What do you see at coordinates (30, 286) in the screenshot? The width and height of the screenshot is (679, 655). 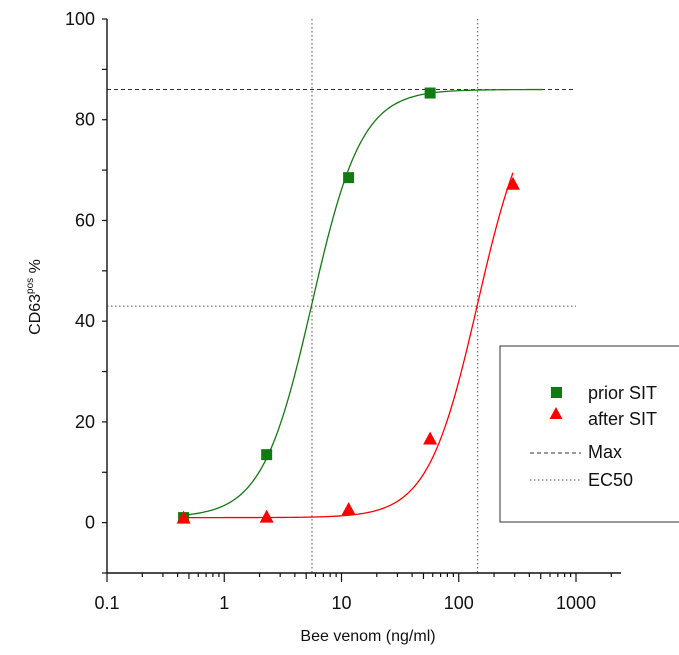 I see `y-axis-title-sup: pos` at bounding box center [30, 286].